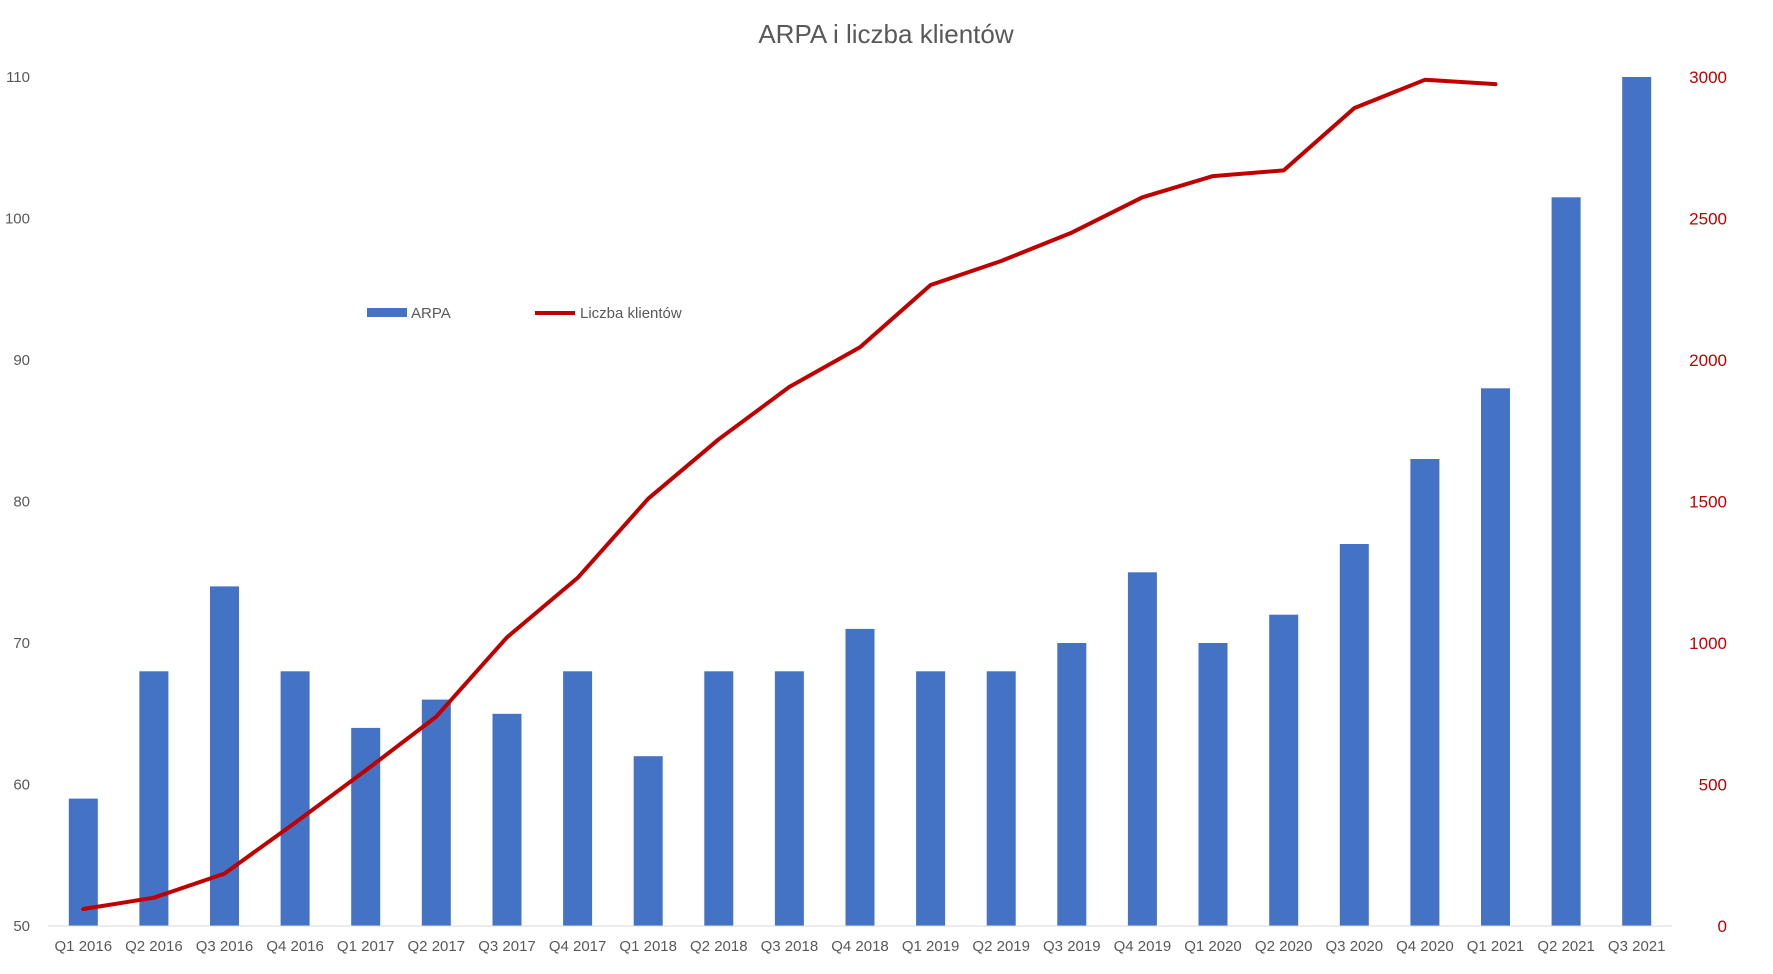 Image resolution: width=1773 pixels, height=974 pixels. Describe the element at coordinates (1496, 946) in the screenshot. I see `x-tick-label: Q1 2021` at that location.